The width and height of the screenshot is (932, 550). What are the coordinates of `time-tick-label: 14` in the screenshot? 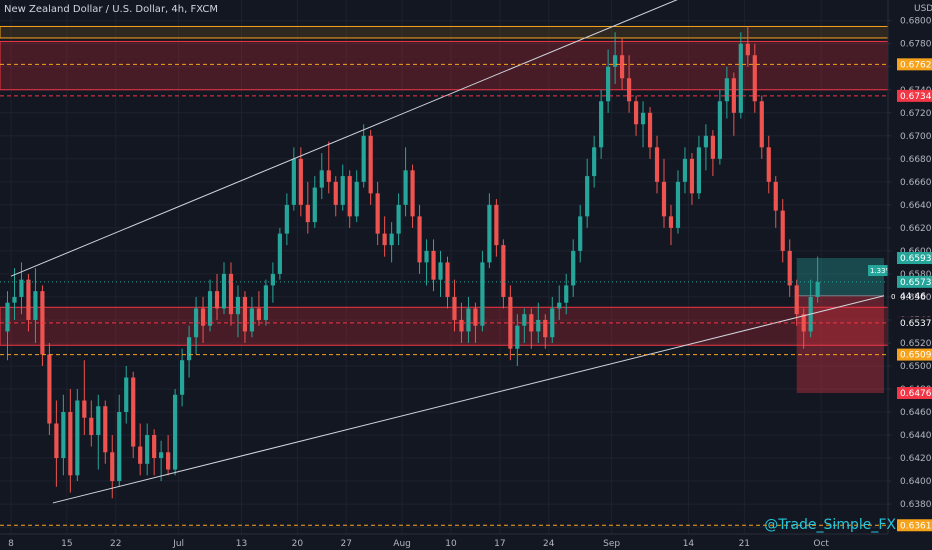 It's located at (689, 544).